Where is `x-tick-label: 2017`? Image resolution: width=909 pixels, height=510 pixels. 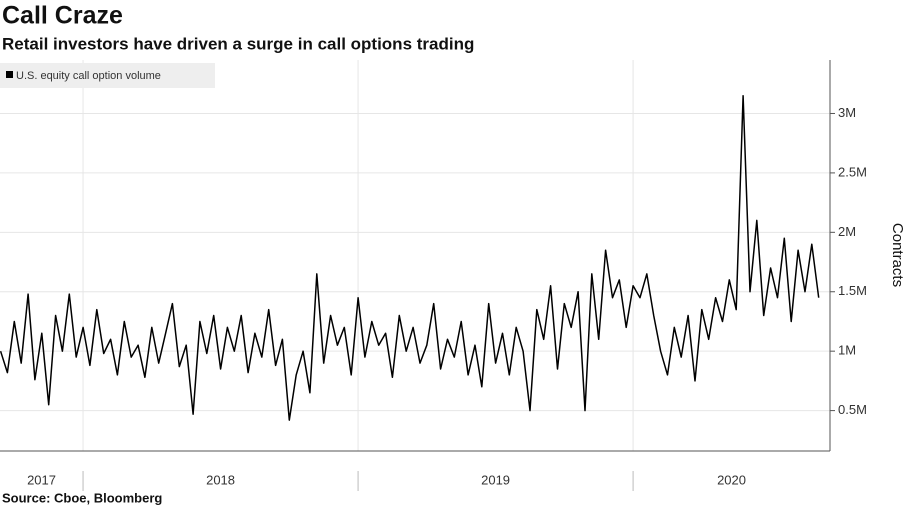 x-tick-label: 2017 is located at coordinates (41, 479).